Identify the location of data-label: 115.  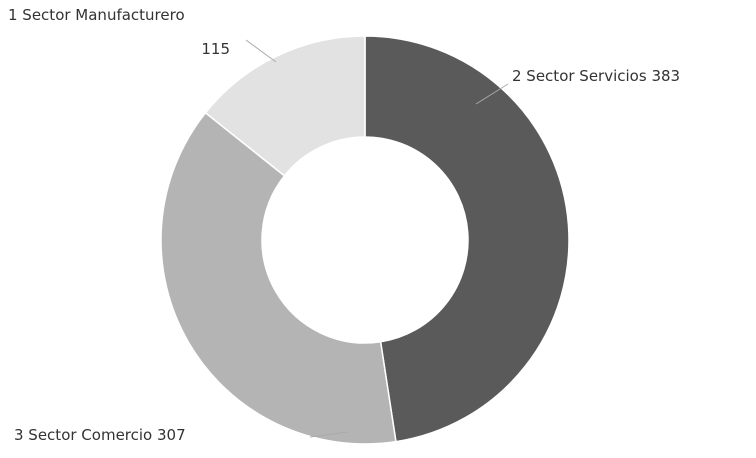
(215, 49).